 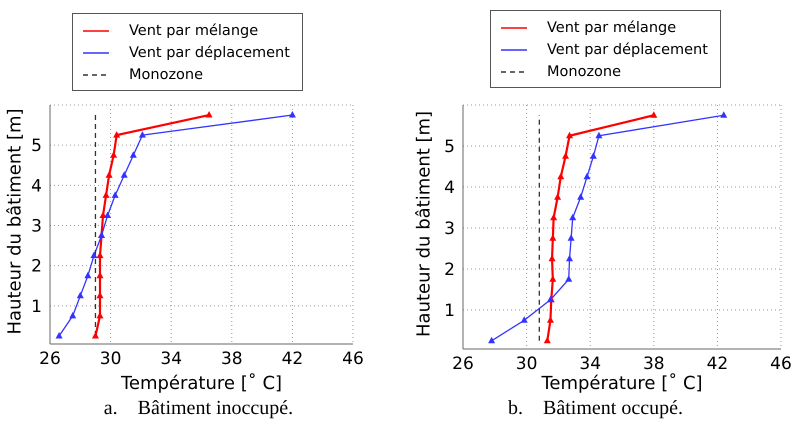 What do you see at coordinates (198, 408) in the screenshot?
I see `text: a. Bâtiment inoccupé.` at bounding box center [198, 408].